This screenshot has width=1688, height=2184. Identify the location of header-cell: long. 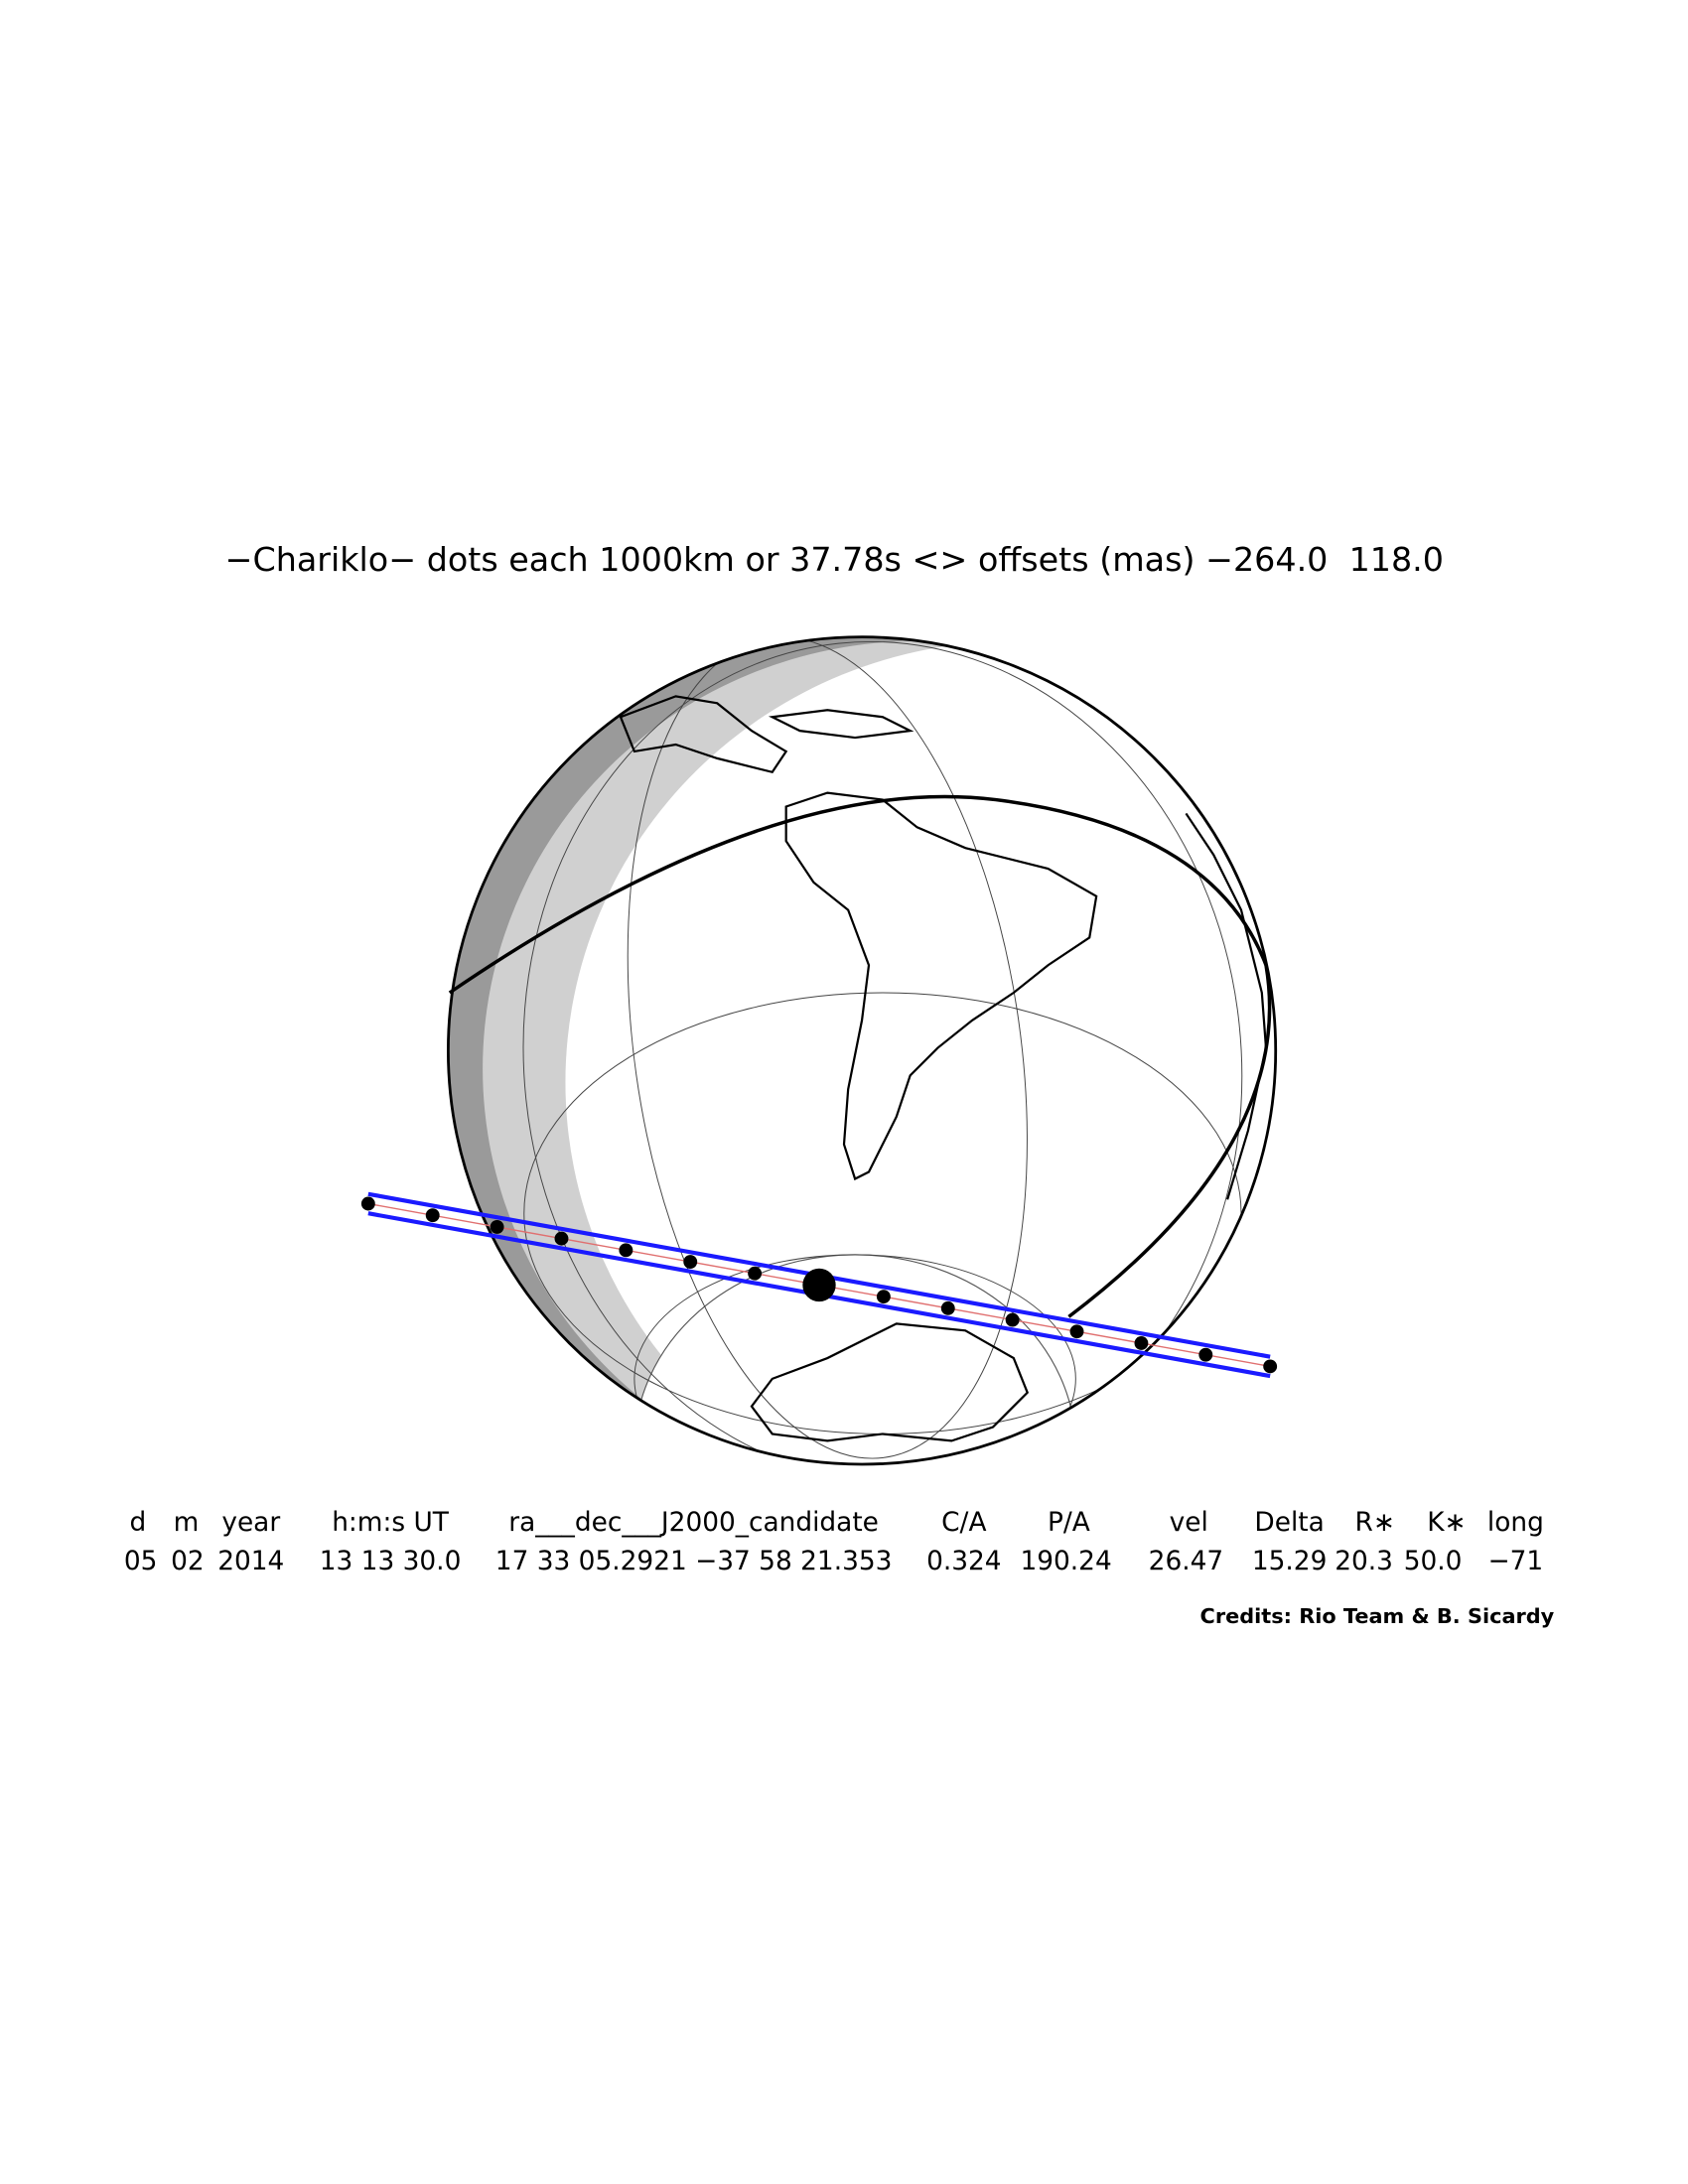
(1515, 1523).